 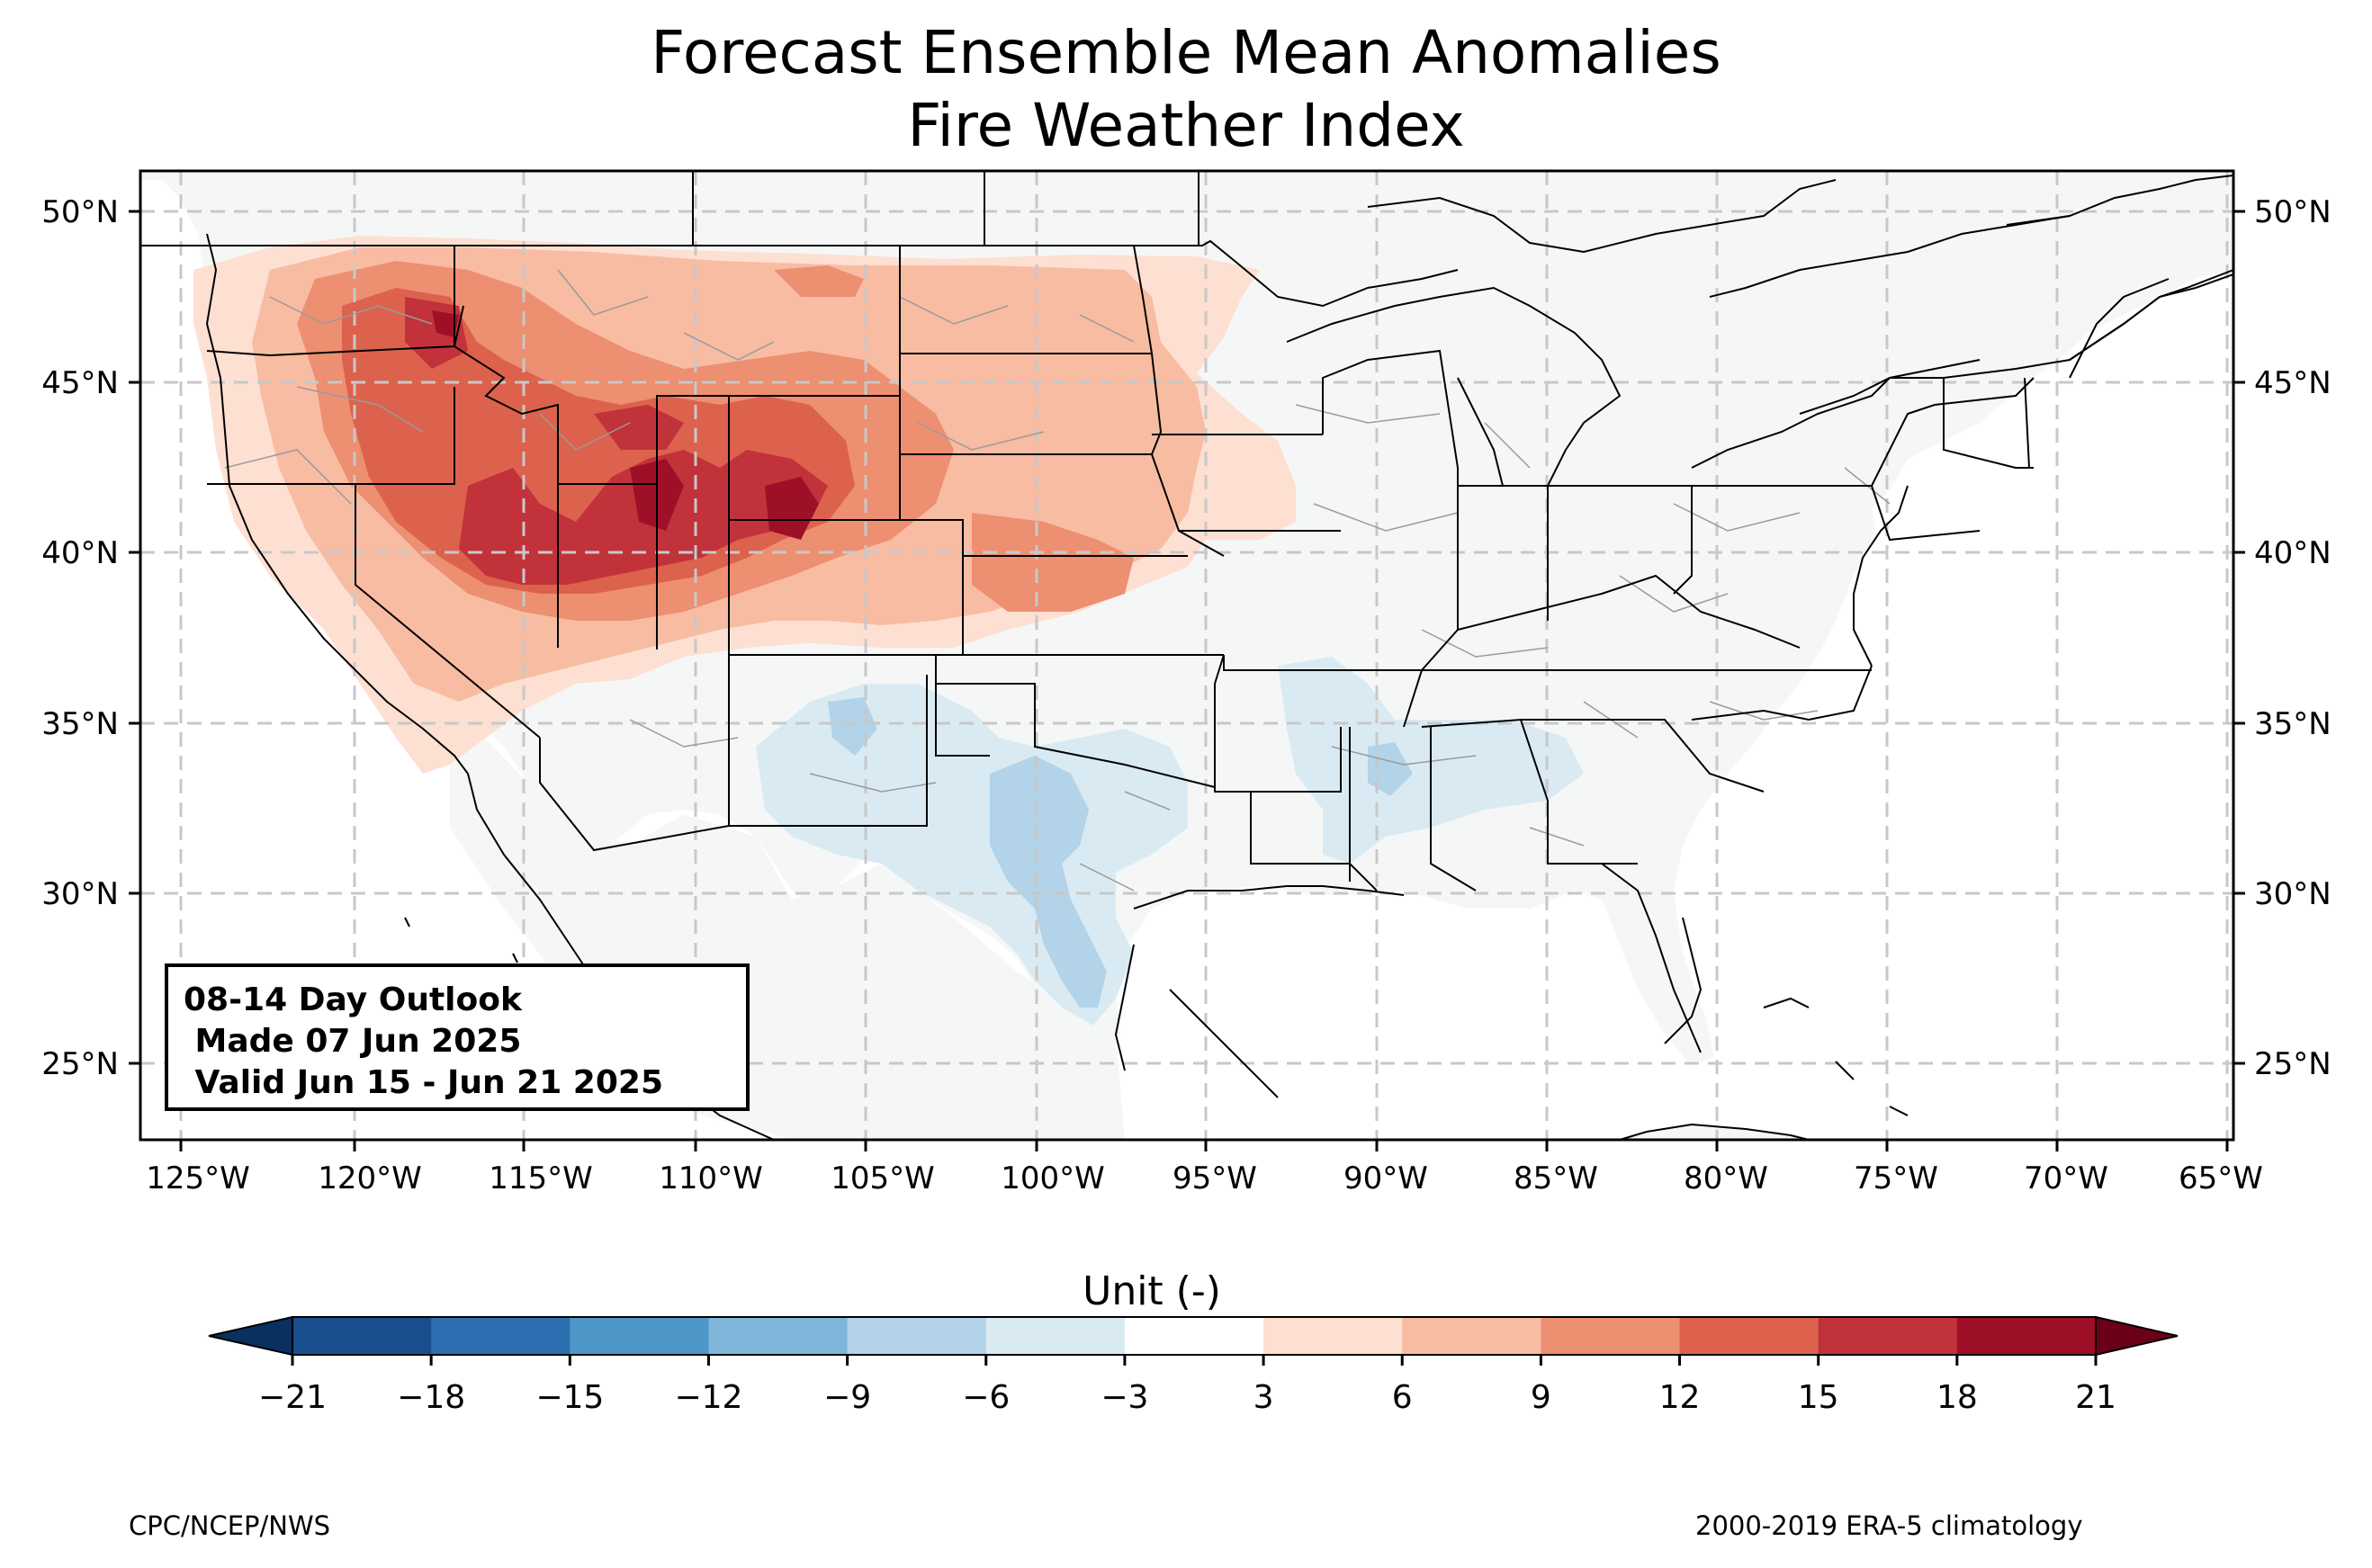 What do you see at coordinates (2221, 1178) in the screenshot?
I see `lon-tick-label: 65°W` at bounding box center [2221, 1178].